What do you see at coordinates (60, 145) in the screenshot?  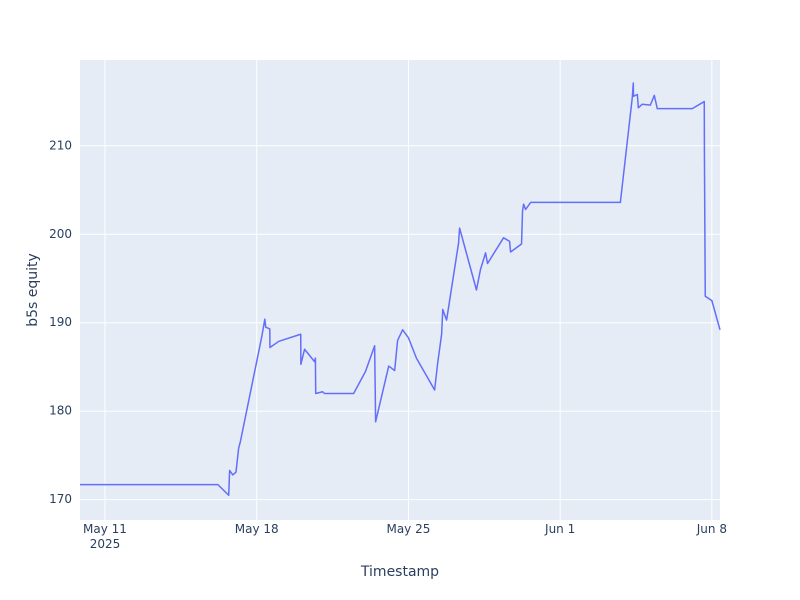 I see `y-tick-label: 210` at bounding box center [60, 145].